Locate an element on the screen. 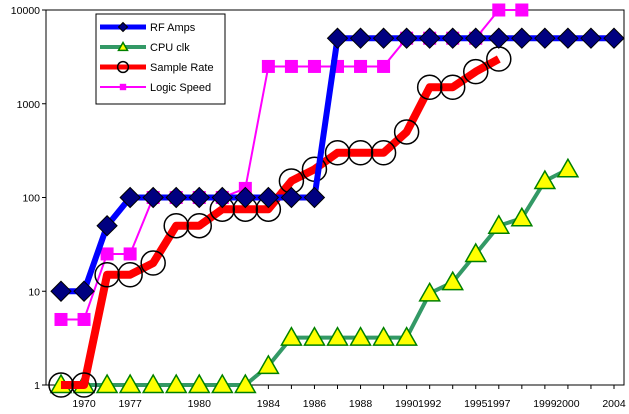 The image size is (629, 414). legend-marker-rf-amps is located at coordinates (123, 27).